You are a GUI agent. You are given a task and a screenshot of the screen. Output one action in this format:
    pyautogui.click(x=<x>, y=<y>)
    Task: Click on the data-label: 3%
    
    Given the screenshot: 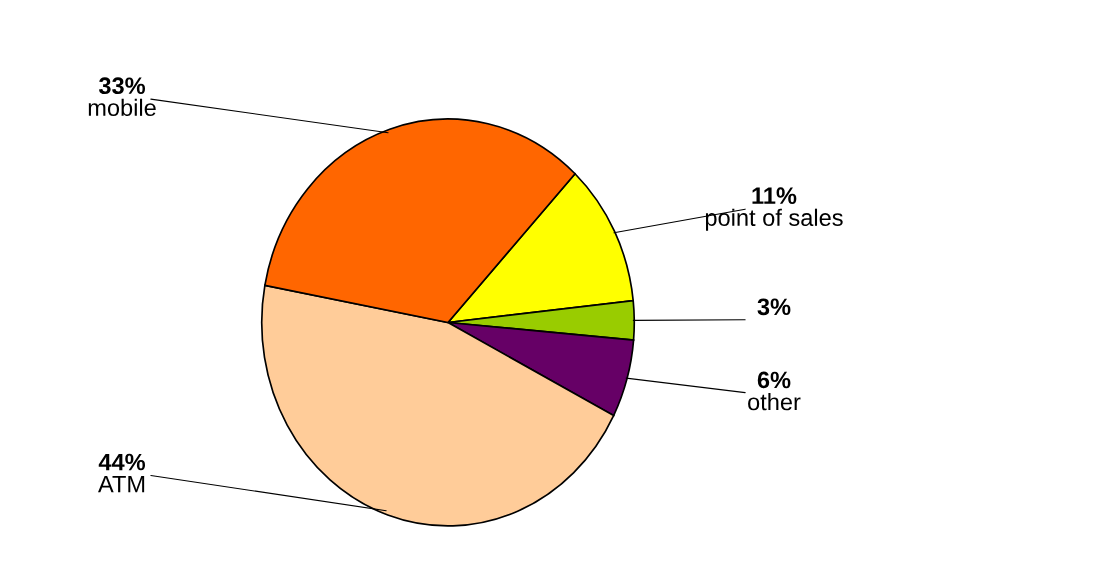 What is the action you would take?
    pyautogui.click(x=774, y=307)
    